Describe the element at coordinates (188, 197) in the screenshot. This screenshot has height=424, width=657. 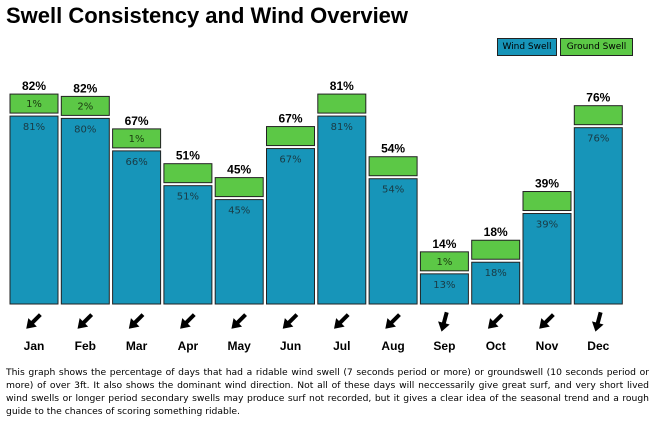
I see `wind-swell-value-label: 51%` at that location.